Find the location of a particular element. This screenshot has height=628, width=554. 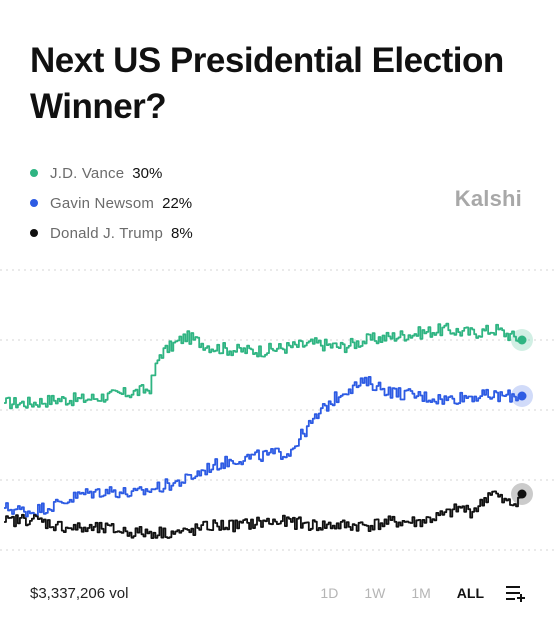

legend-name: Donald J. Trump is located at coordinates (107, 233).